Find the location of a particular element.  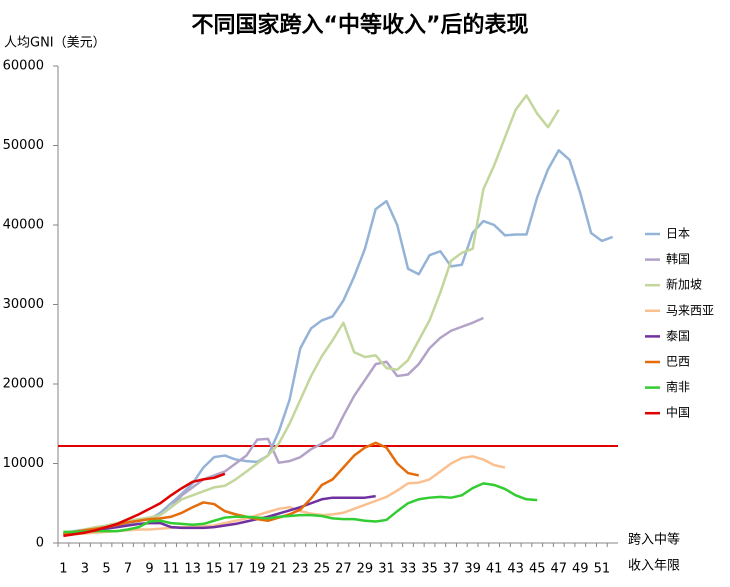

y-axis-label: 人均GNI（美元） is located at coordinates (55, 43).